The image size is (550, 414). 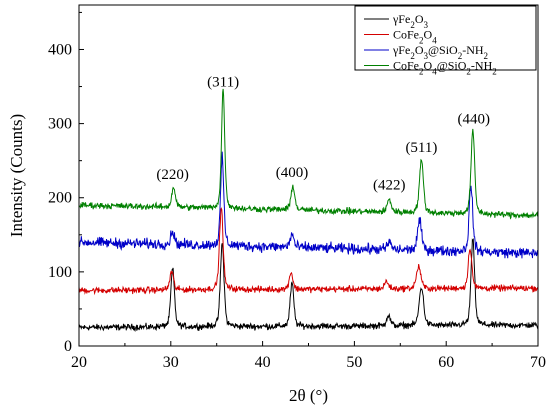 What do you see at coordinates (389, 186) in the screenshot?
I see `peak-label: (422)` at bounding box center [389, 186].